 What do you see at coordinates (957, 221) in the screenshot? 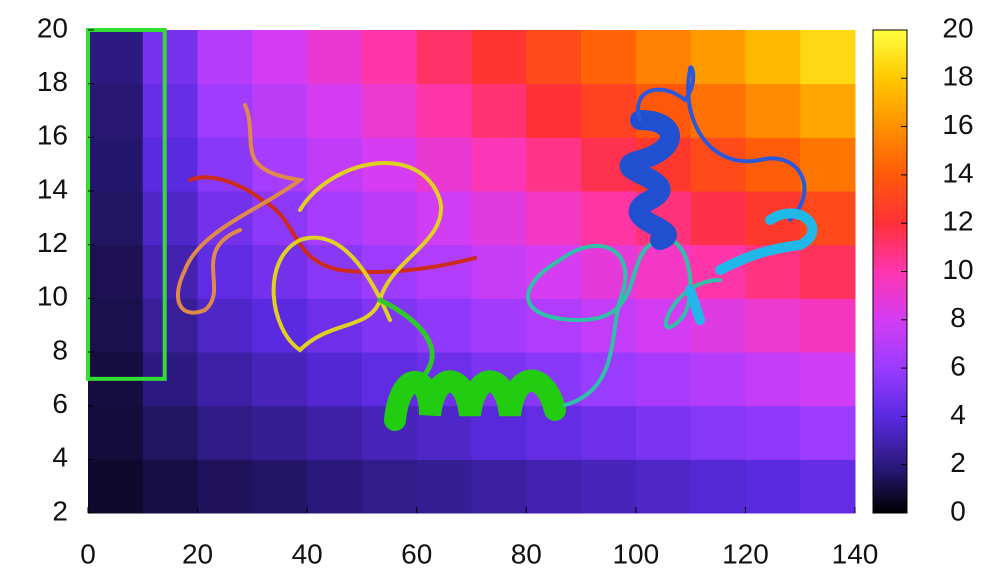
I see `colorbar-tick-label: 12` at bounding box center [957, 221].